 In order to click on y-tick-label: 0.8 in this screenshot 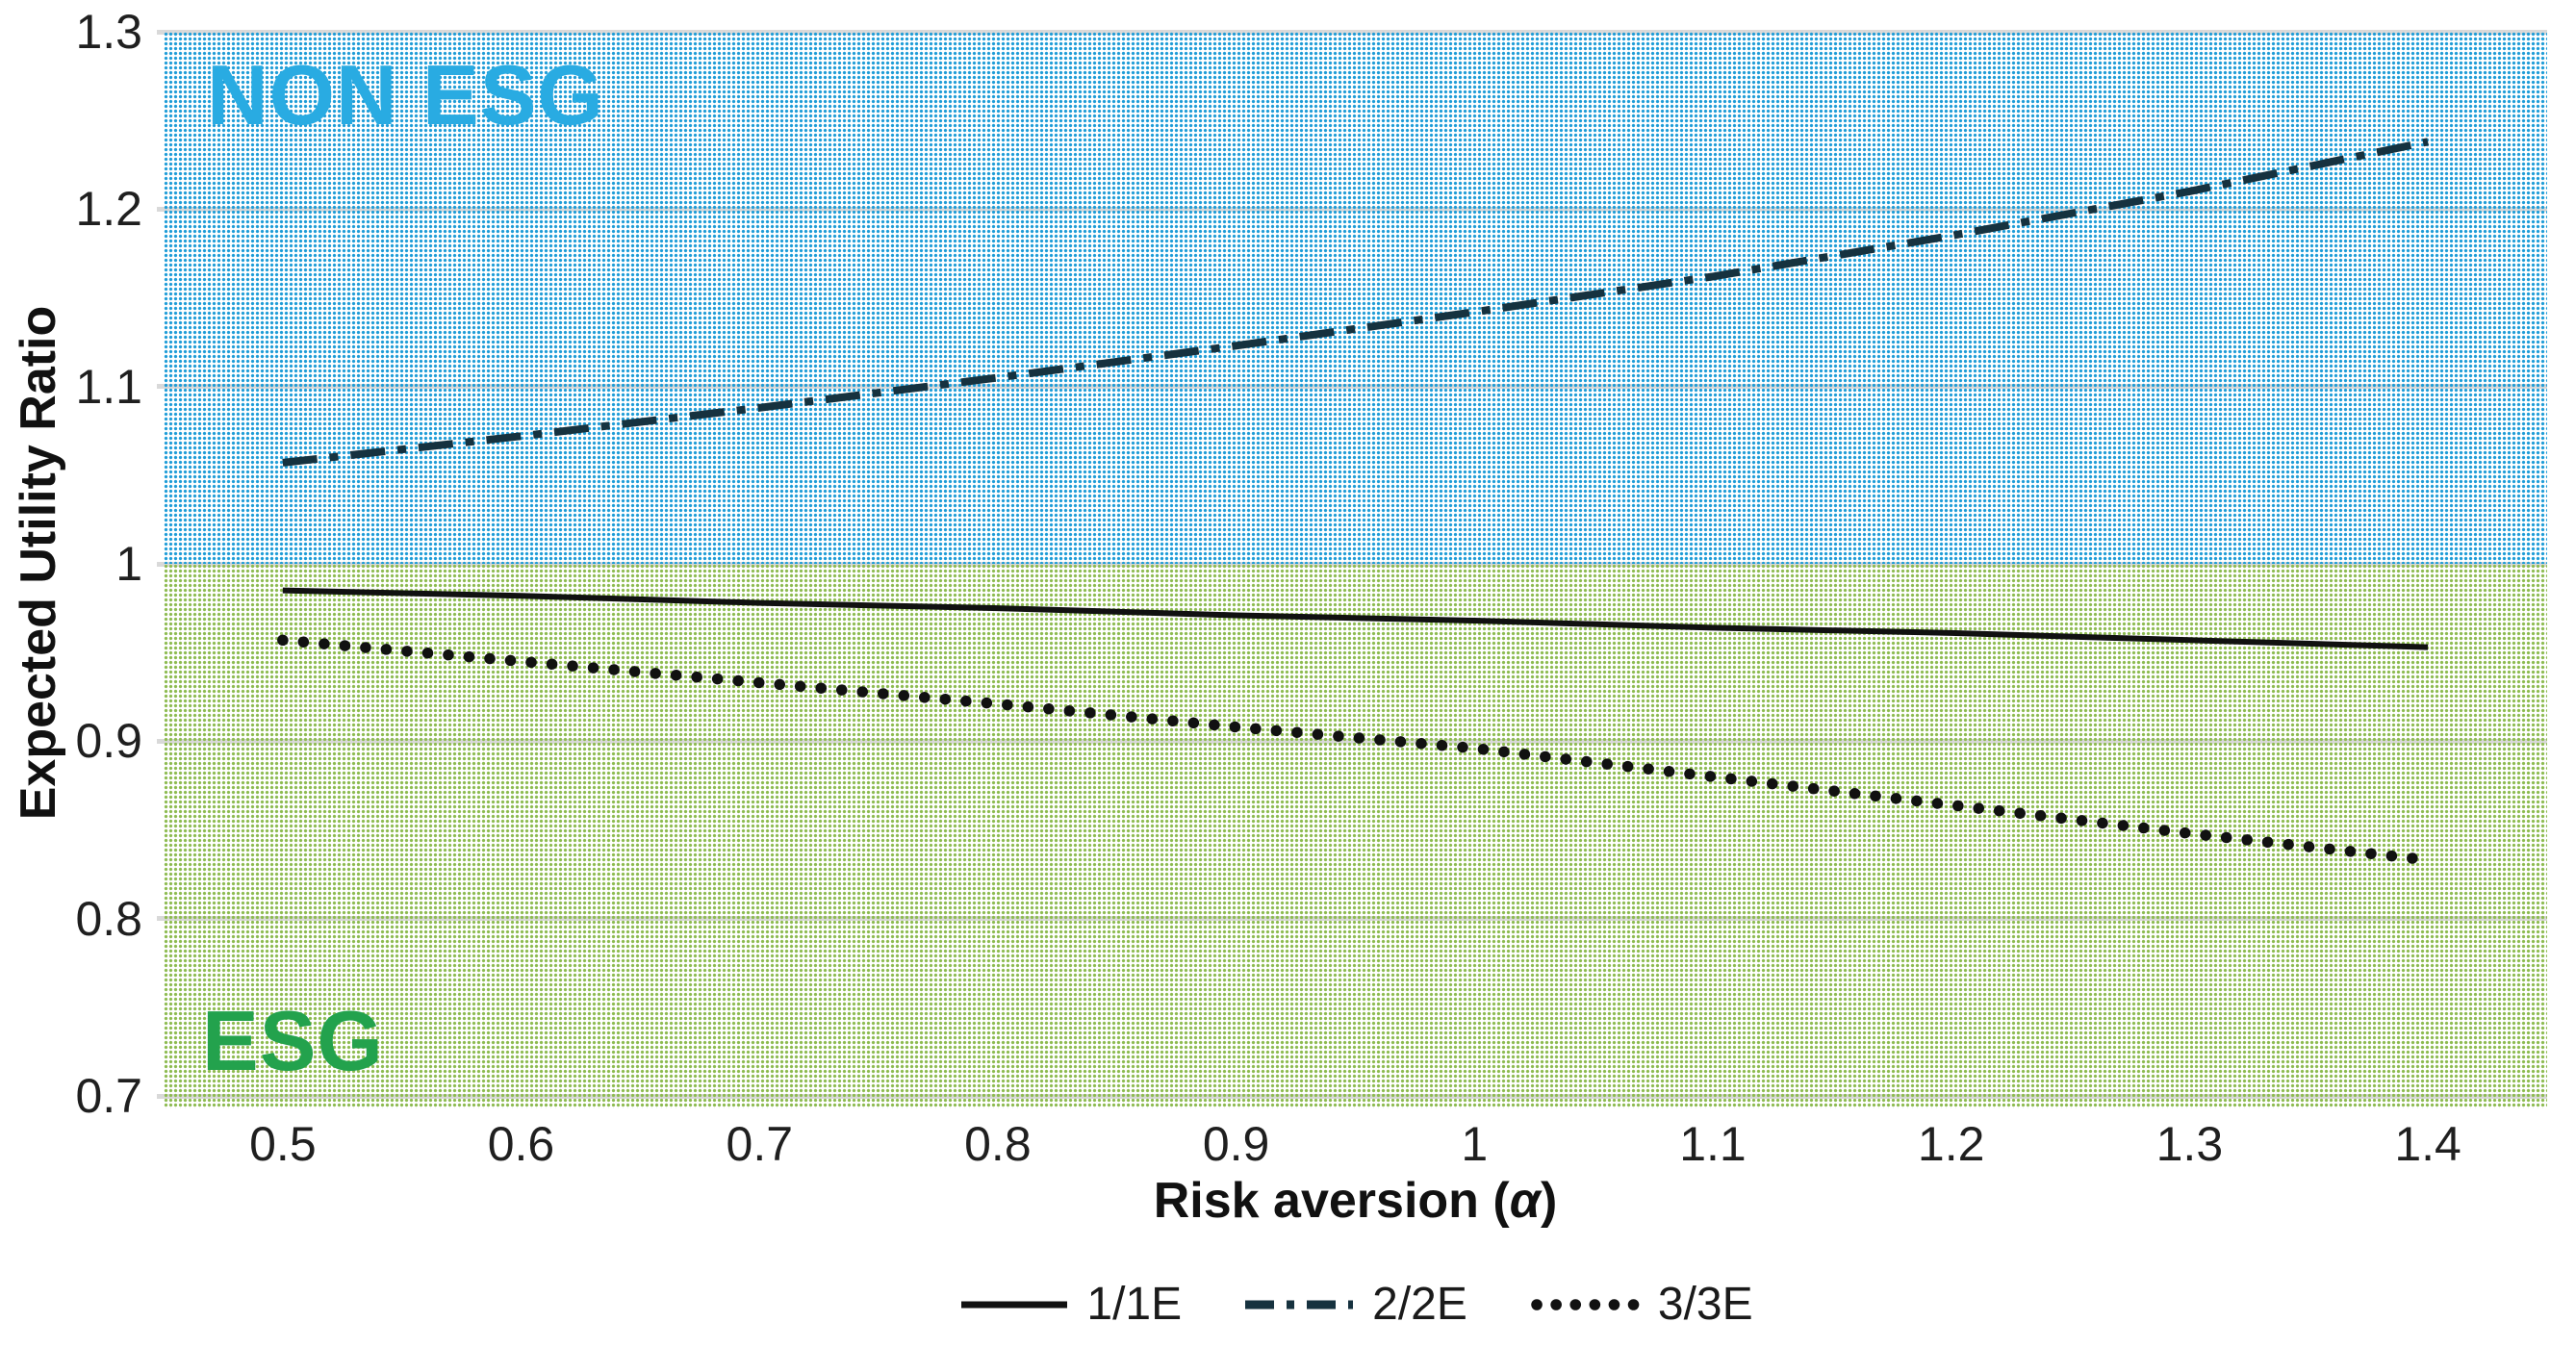, I will do `click(108, 918)`.